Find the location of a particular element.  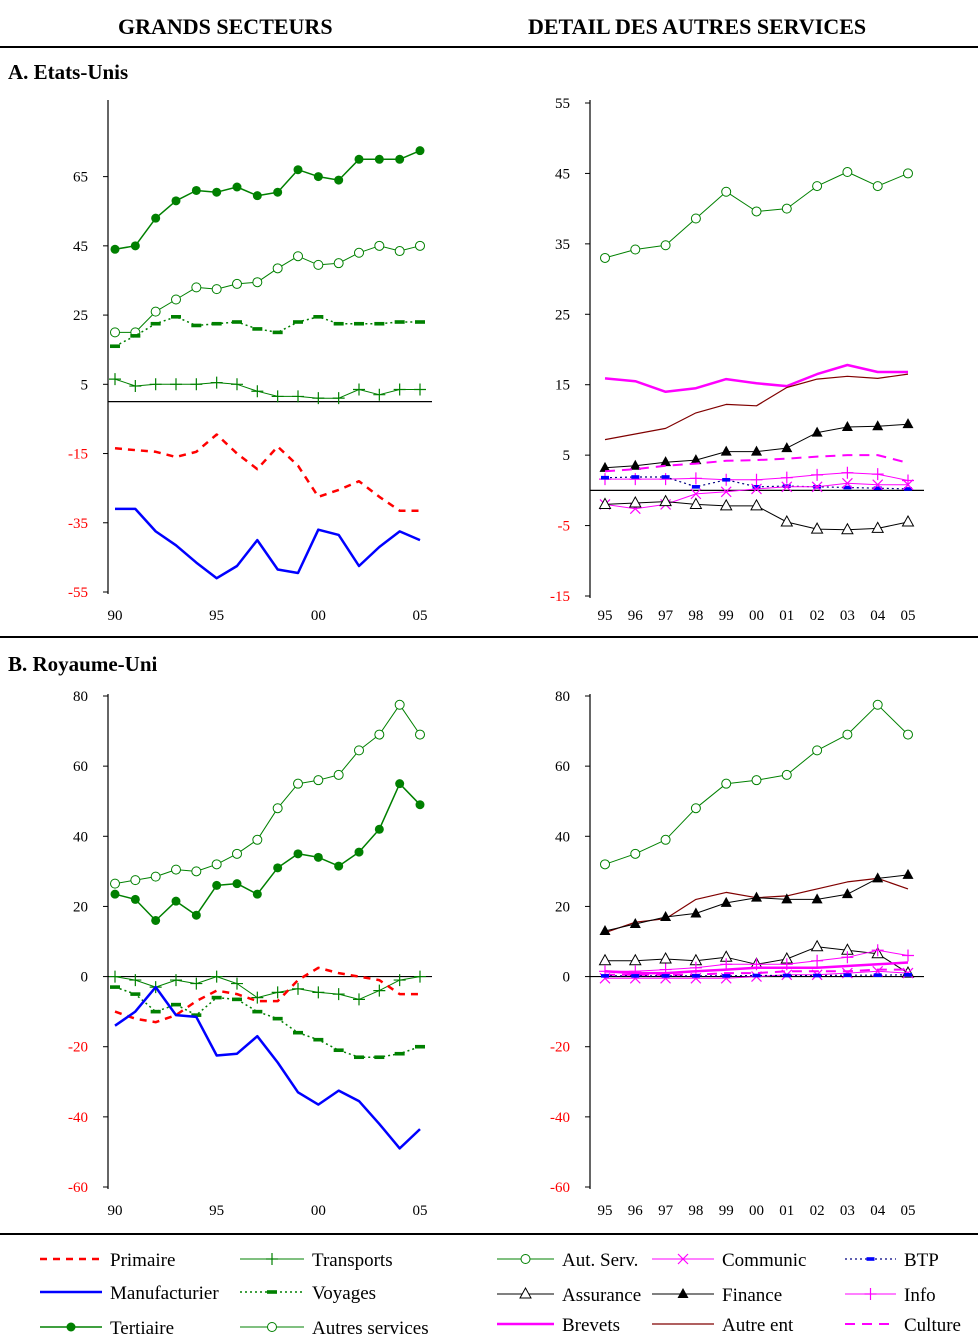

legend-swatch-primaire is located at coordinates (71, 1259).